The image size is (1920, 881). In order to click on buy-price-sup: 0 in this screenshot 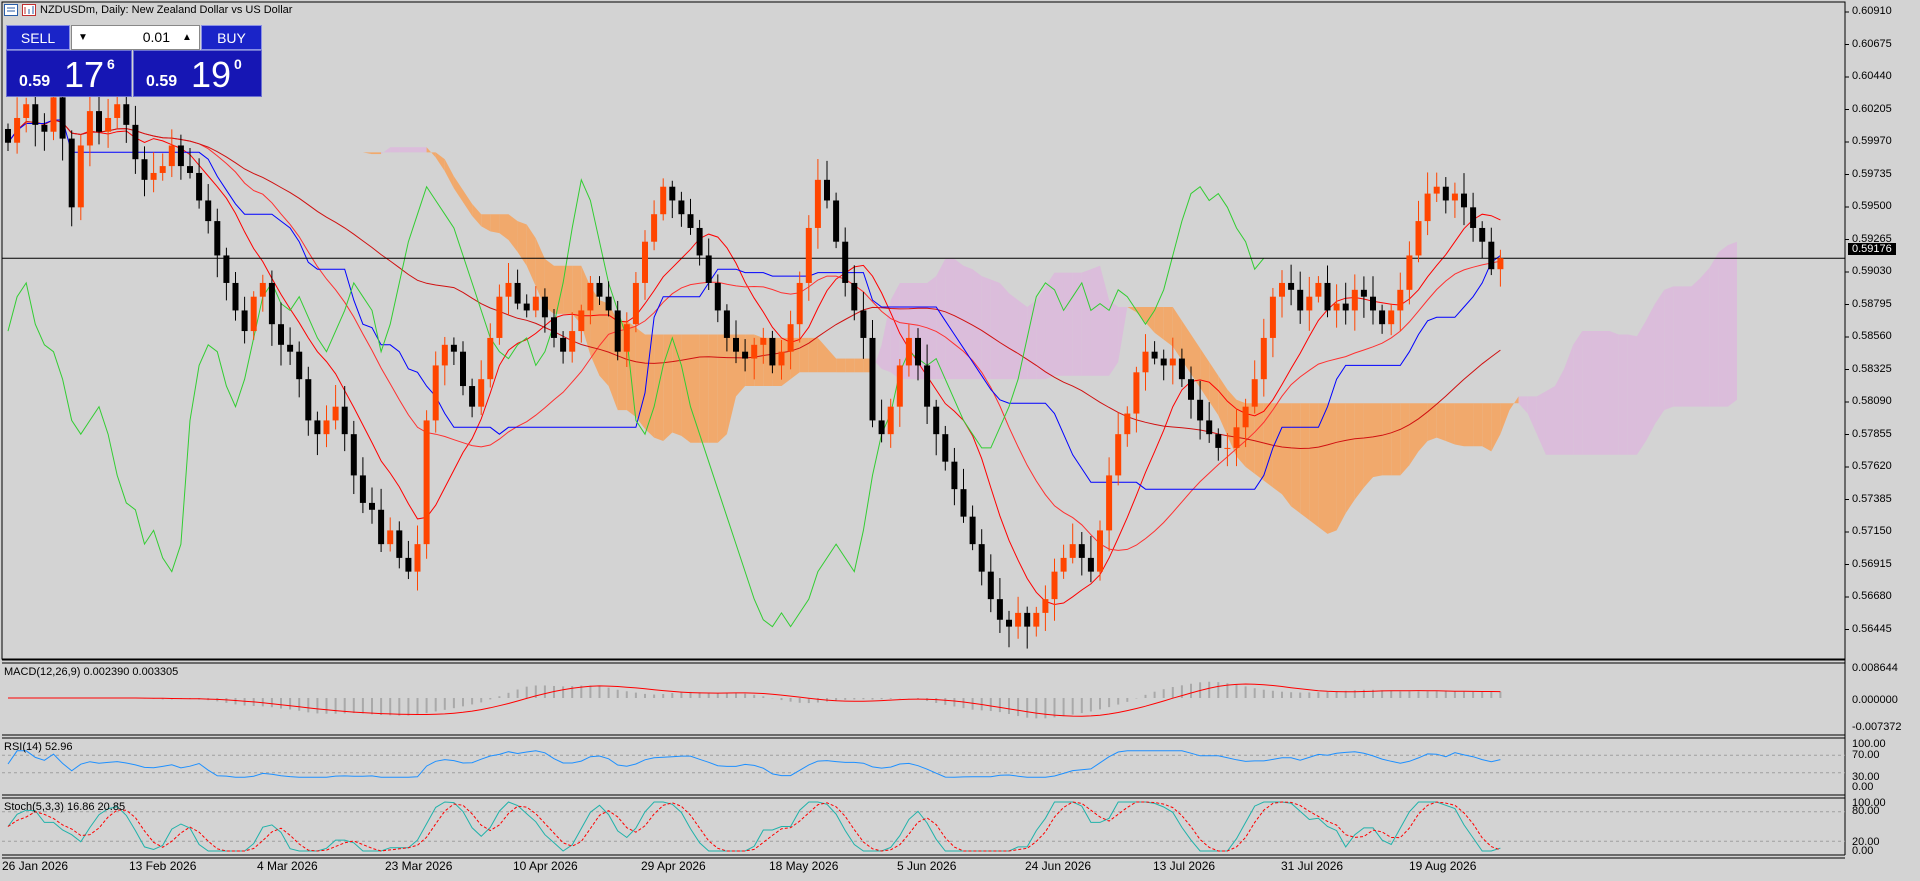, I will do `click(238, 64)`.